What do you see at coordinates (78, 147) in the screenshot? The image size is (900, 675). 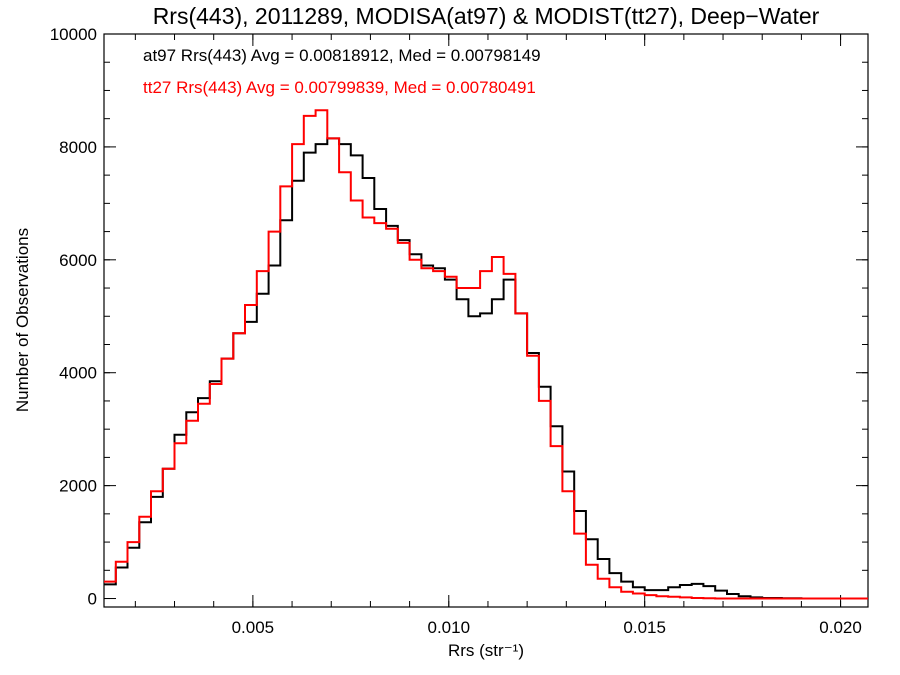 I see `y-tick-label: 8000` at bounding box center [78, 147].